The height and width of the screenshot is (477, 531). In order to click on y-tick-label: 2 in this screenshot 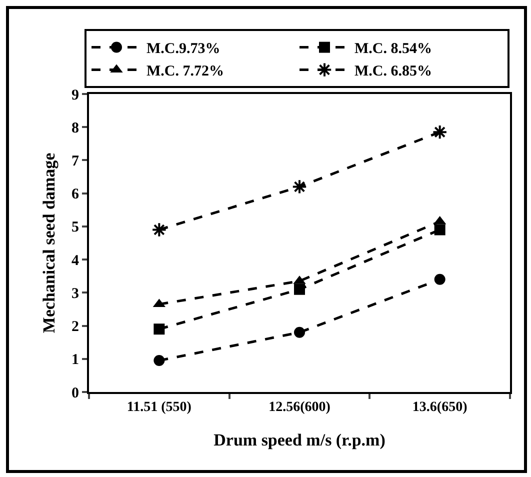, I will do `click(75, 327)`.